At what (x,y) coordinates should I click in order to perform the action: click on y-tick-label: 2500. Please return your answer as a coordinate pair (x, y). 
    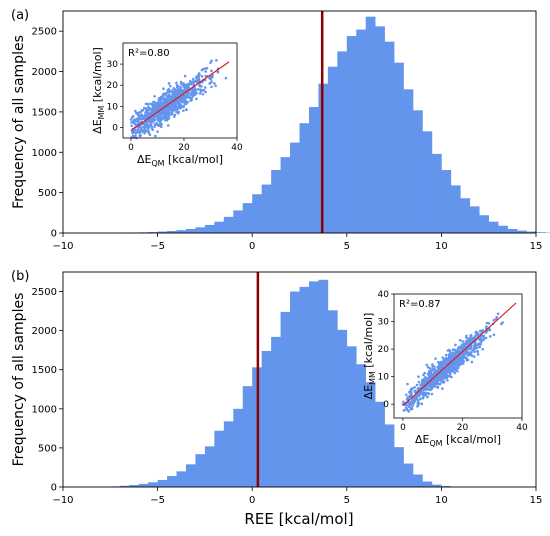
    Looking at the image, I should click on (44, 32).